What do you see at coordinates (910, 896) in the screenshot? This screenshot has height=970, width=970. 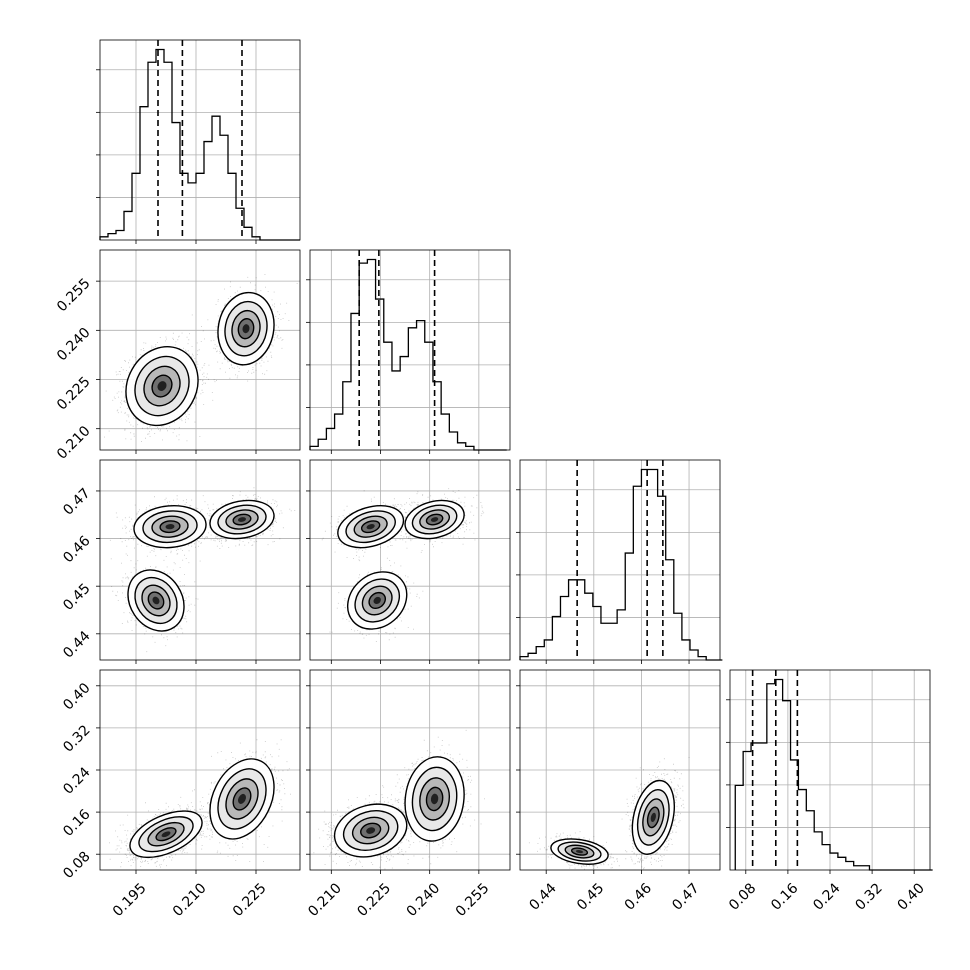 I see `x-tick-label: 0.40` at bounding box center [910, 896].